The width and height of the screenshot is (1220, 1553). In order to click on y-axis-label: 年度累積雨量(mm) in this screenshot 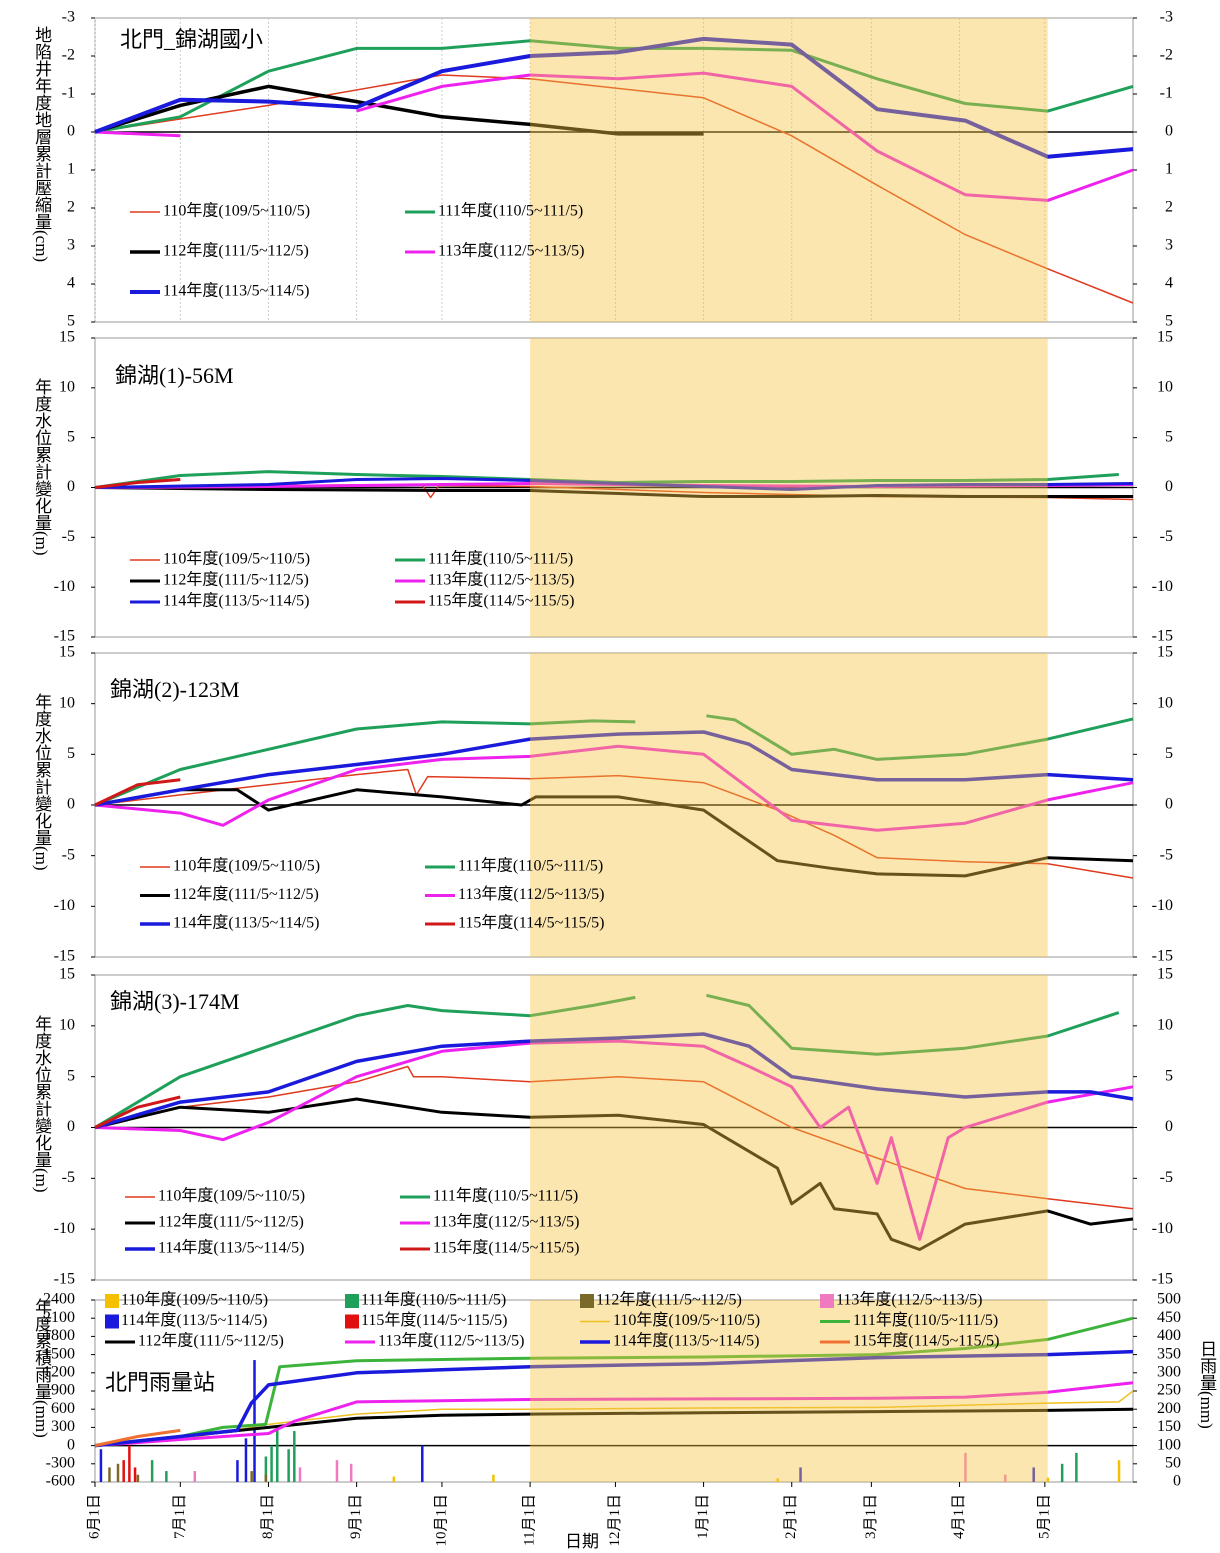, I will do `click(42, 1368)`.